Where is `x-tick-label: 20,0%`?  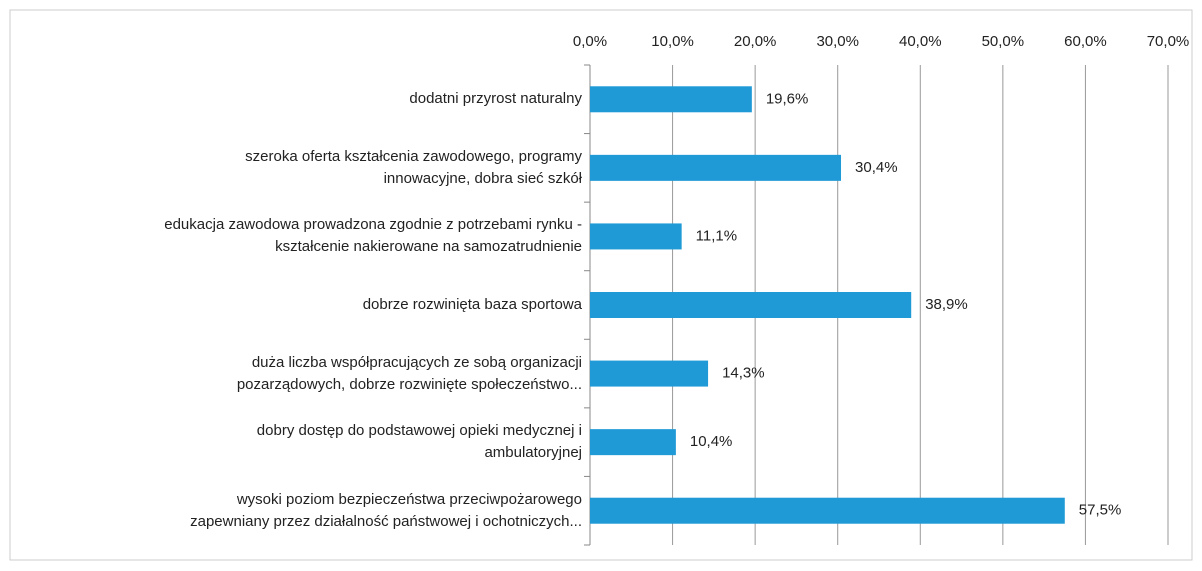 x-tick-label: 20,0% is located at coordinates (755, 41).